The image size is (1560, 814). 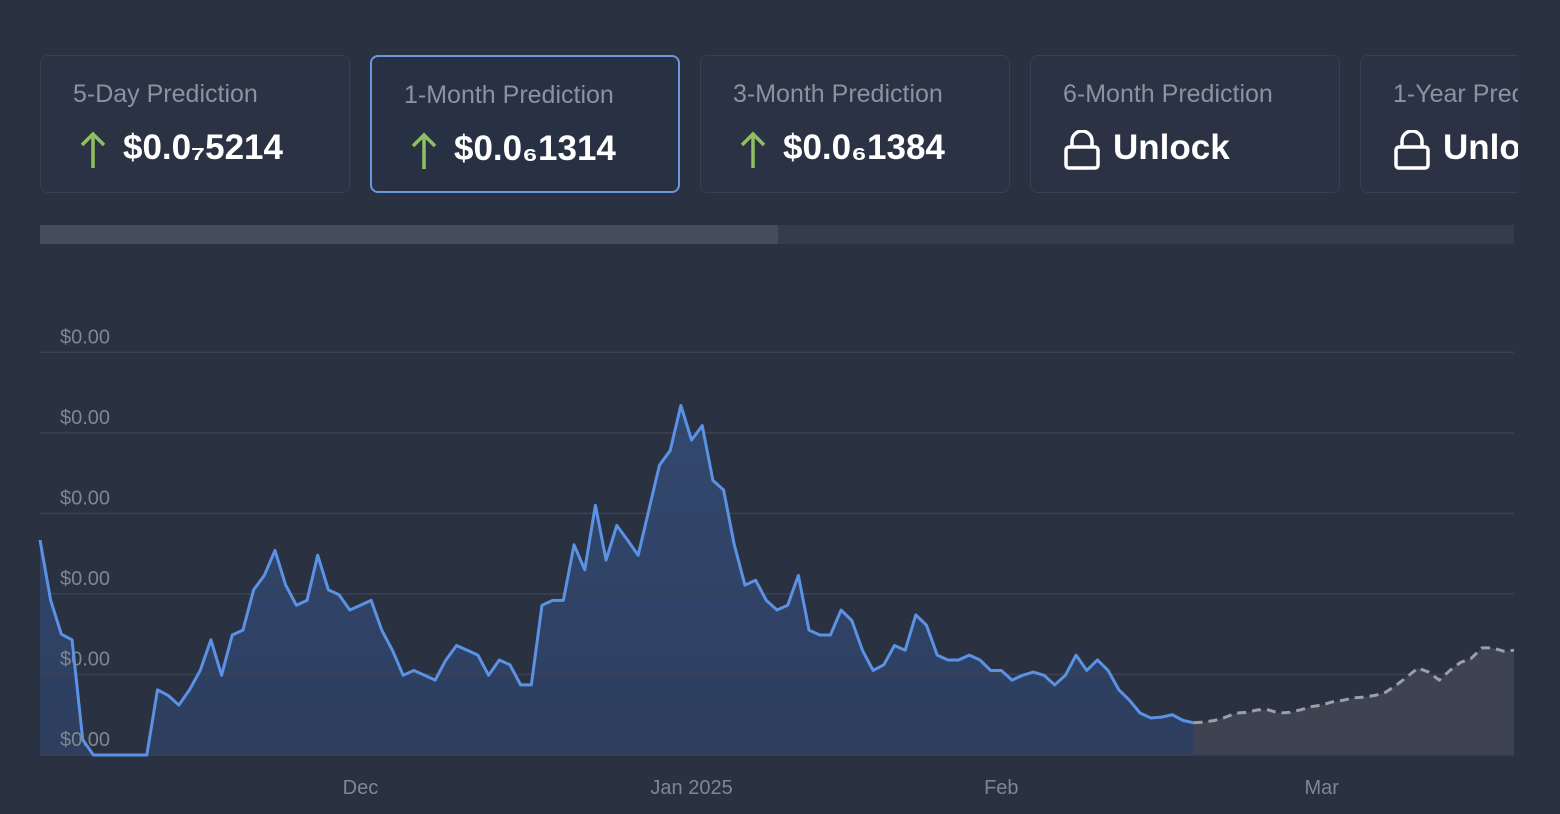 I want to click on prediction-card: 1-Year Prediction Unlock, so click(x=1439, y=124).